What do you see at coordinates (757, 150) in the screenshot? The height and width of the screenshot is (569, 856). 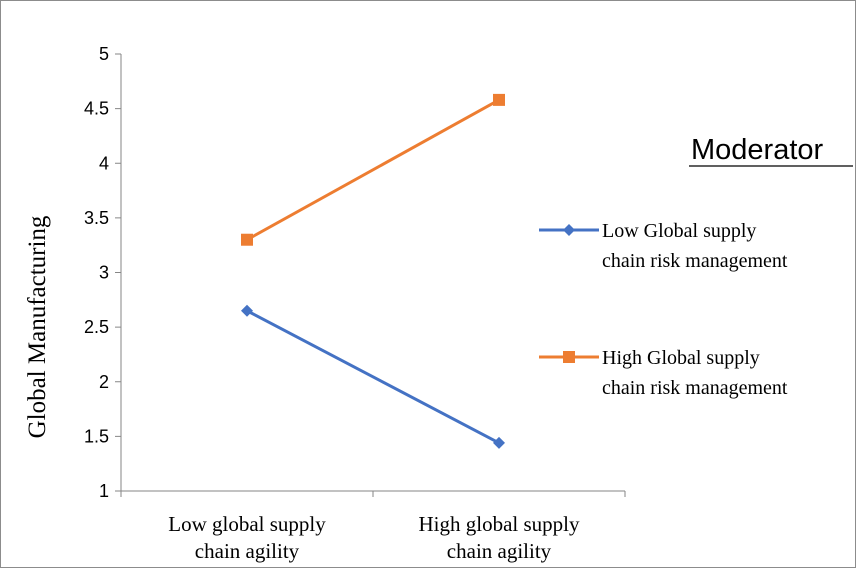 I see `legend-title: Moderator` at bounding box center [757, 150].